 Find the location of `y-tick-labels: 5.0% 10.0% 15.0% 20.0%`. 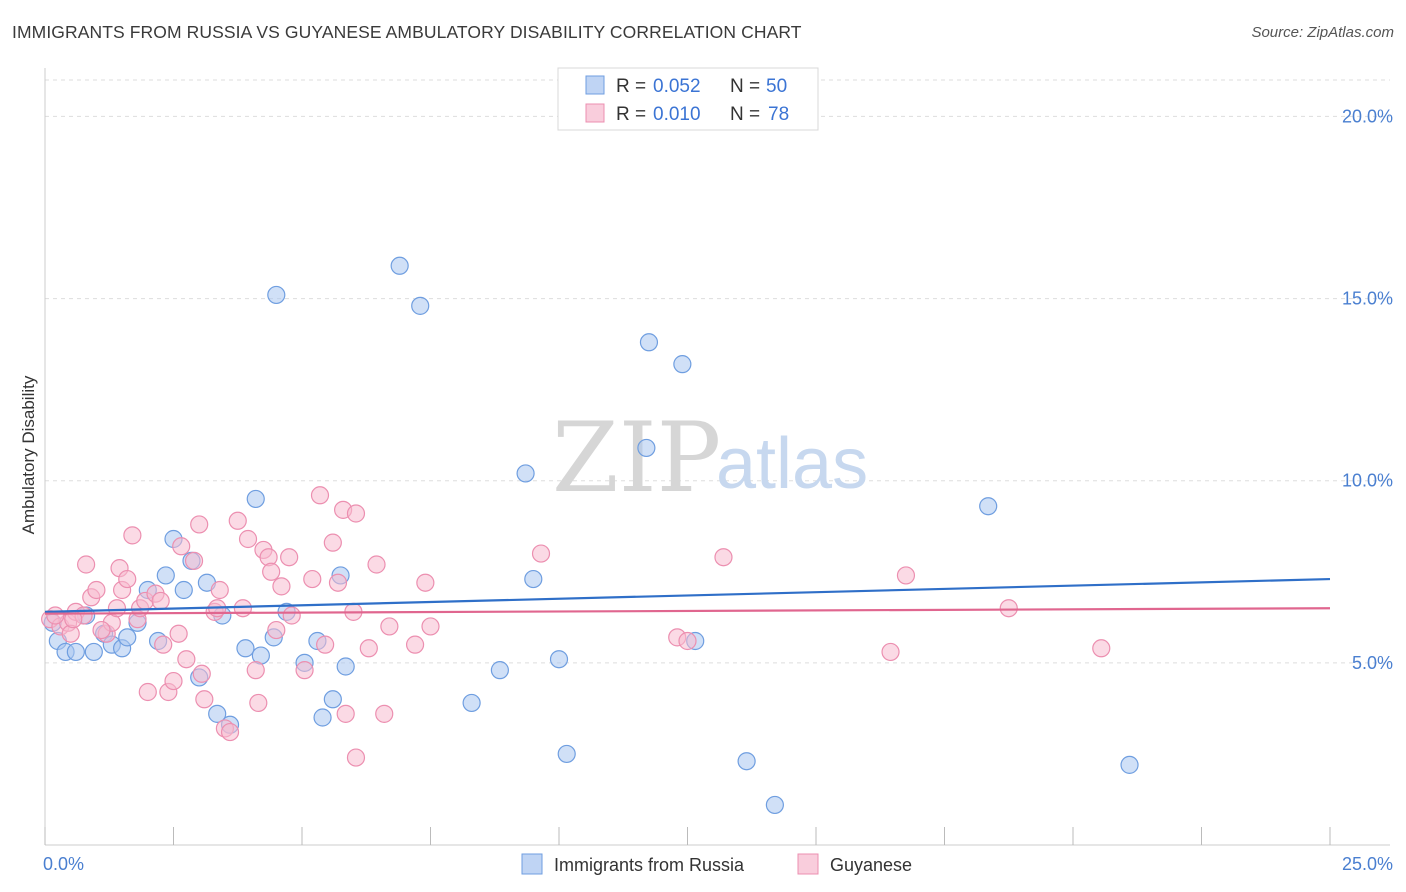

y-tick-labels: 5.0% 10.0% 15.0% 20.0% is located at coordinates (1367, 389).